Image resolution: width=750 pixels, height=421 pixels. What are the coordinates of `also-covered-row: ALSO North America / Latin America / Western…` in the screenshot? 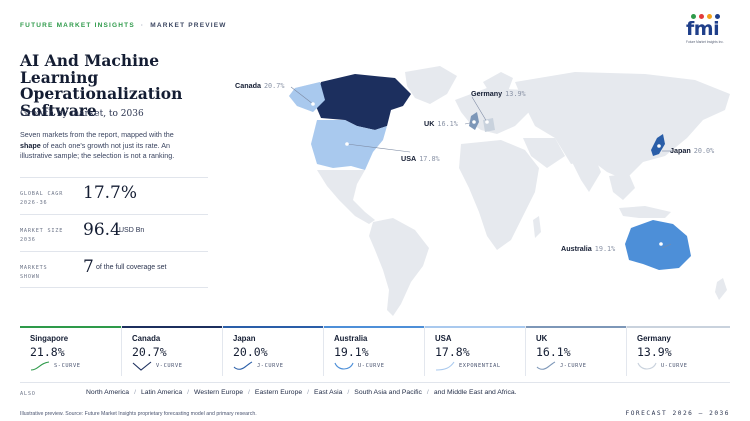 It's located at (375, 393).